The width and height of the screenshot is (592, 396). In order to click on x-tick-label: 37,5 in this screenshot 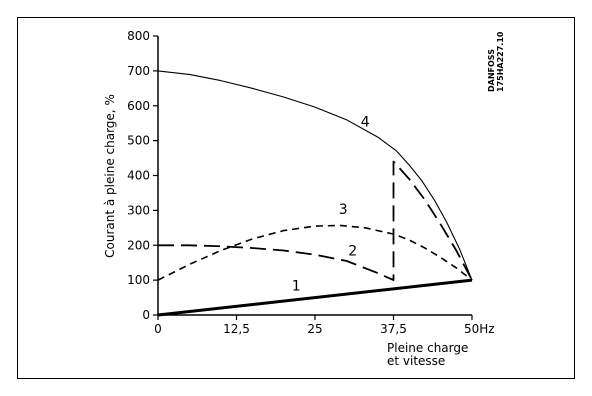, I will do `click(393, 329)`.